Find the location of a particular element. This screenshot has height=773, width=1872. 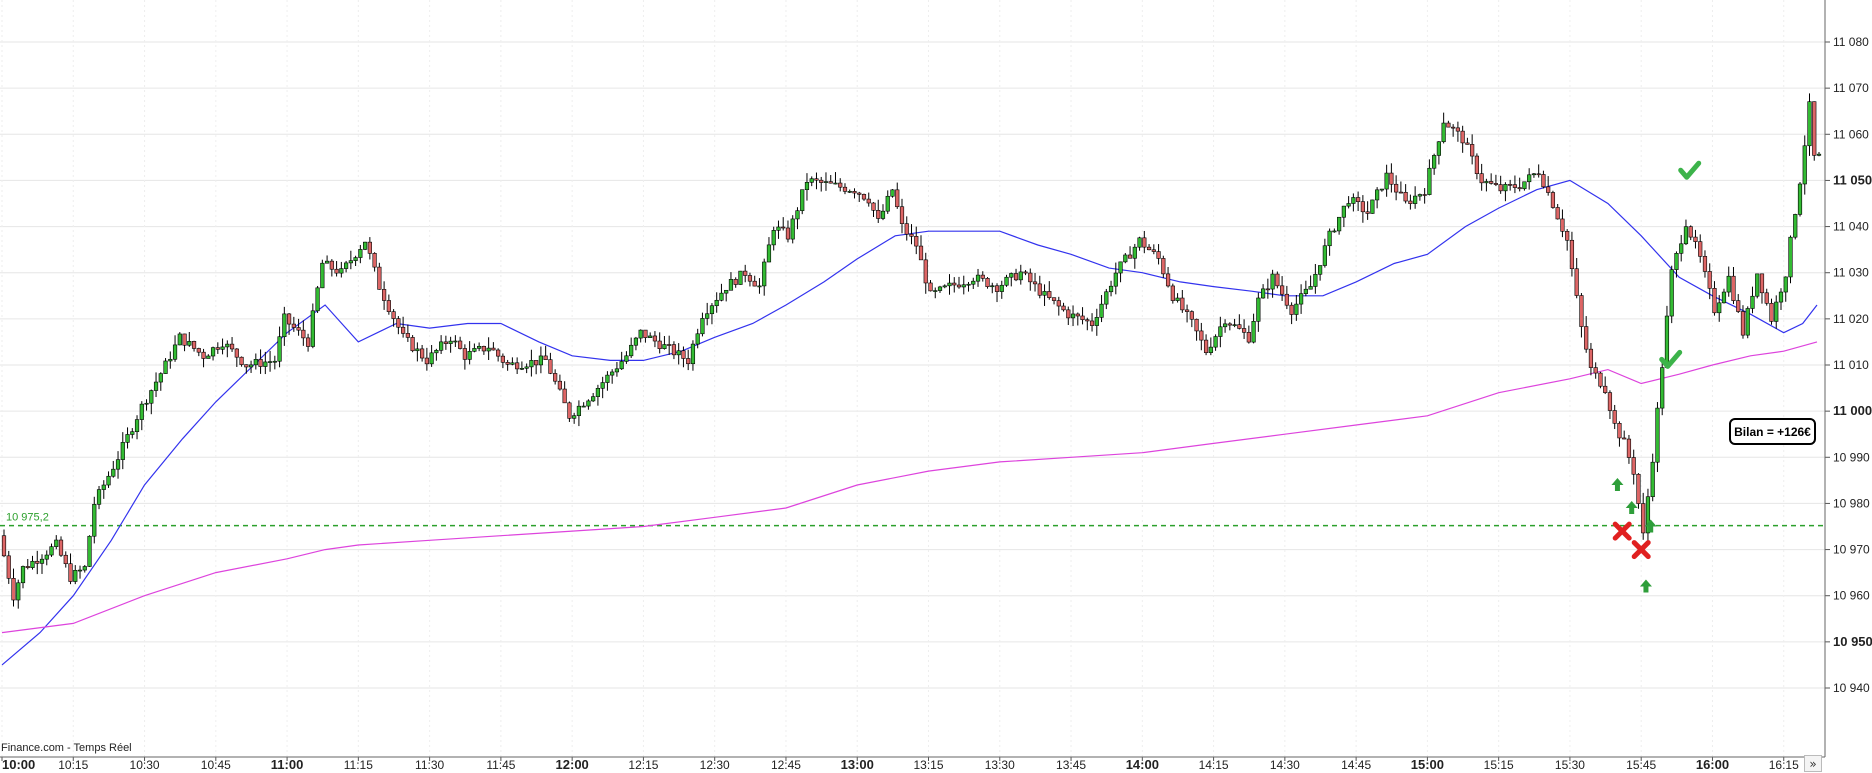

buy-arrow-icon is located at coordinates (1617, 484).